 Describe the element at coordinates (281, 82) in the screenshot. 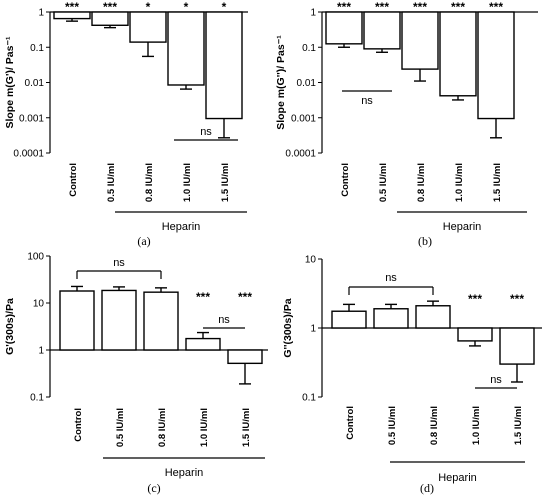

I see `y-axis-title: Slope m(G'')/ Pas⁻¹` at that location.